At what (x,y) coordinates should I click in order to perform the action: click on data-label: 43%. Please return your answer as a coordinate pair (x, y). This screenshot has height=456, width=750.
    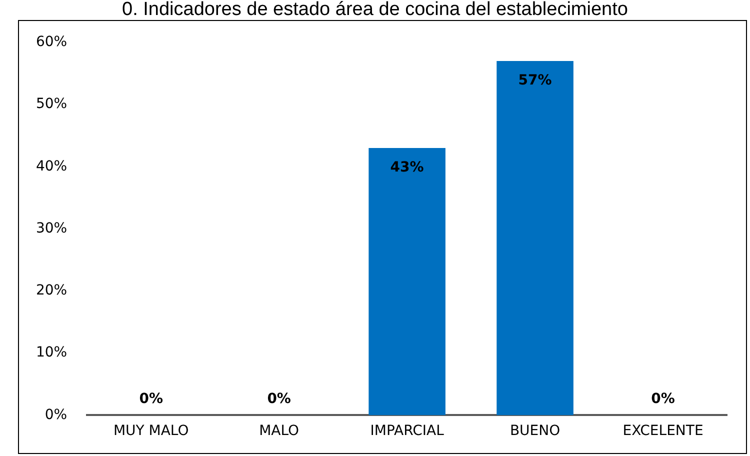
    Looking at the image, I should click on (407, 168).